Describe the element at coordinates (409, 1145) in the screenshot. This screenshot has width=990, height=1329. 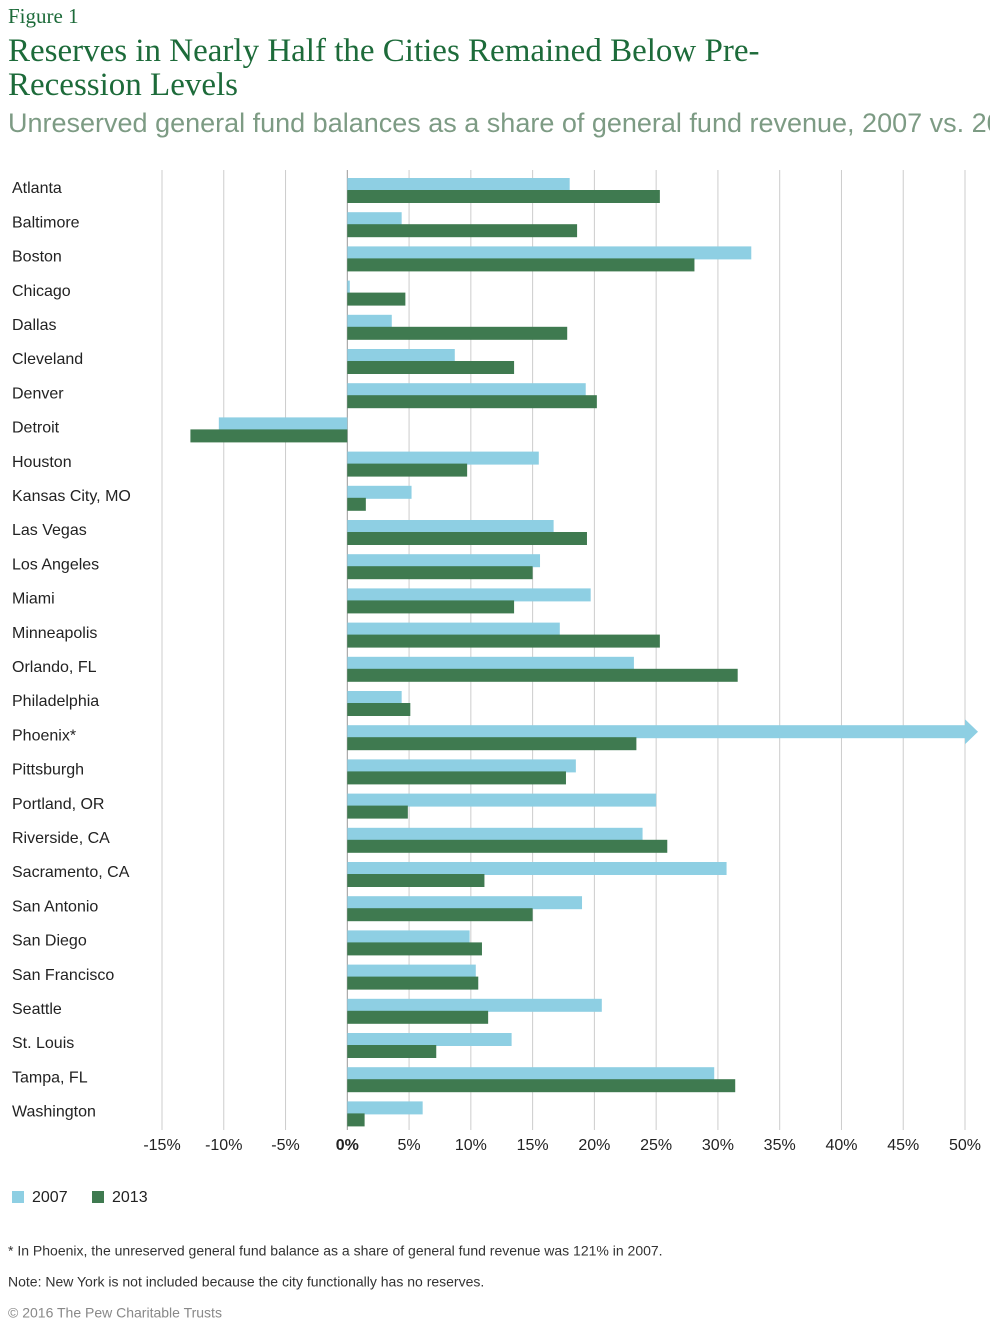
I see `x-tick-label: 5%` at that location.